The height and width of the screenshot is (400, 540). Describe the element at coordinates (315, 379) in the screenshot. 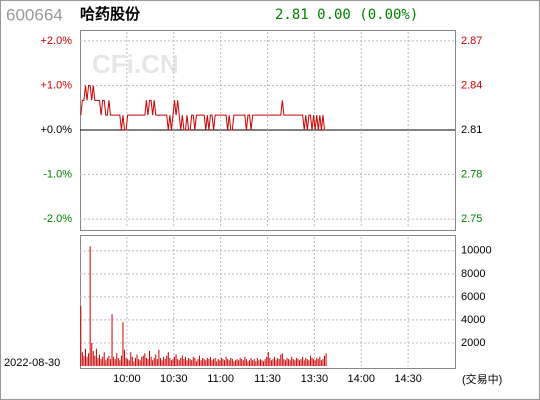

I see `x-tick-label: 13:30` at that location.